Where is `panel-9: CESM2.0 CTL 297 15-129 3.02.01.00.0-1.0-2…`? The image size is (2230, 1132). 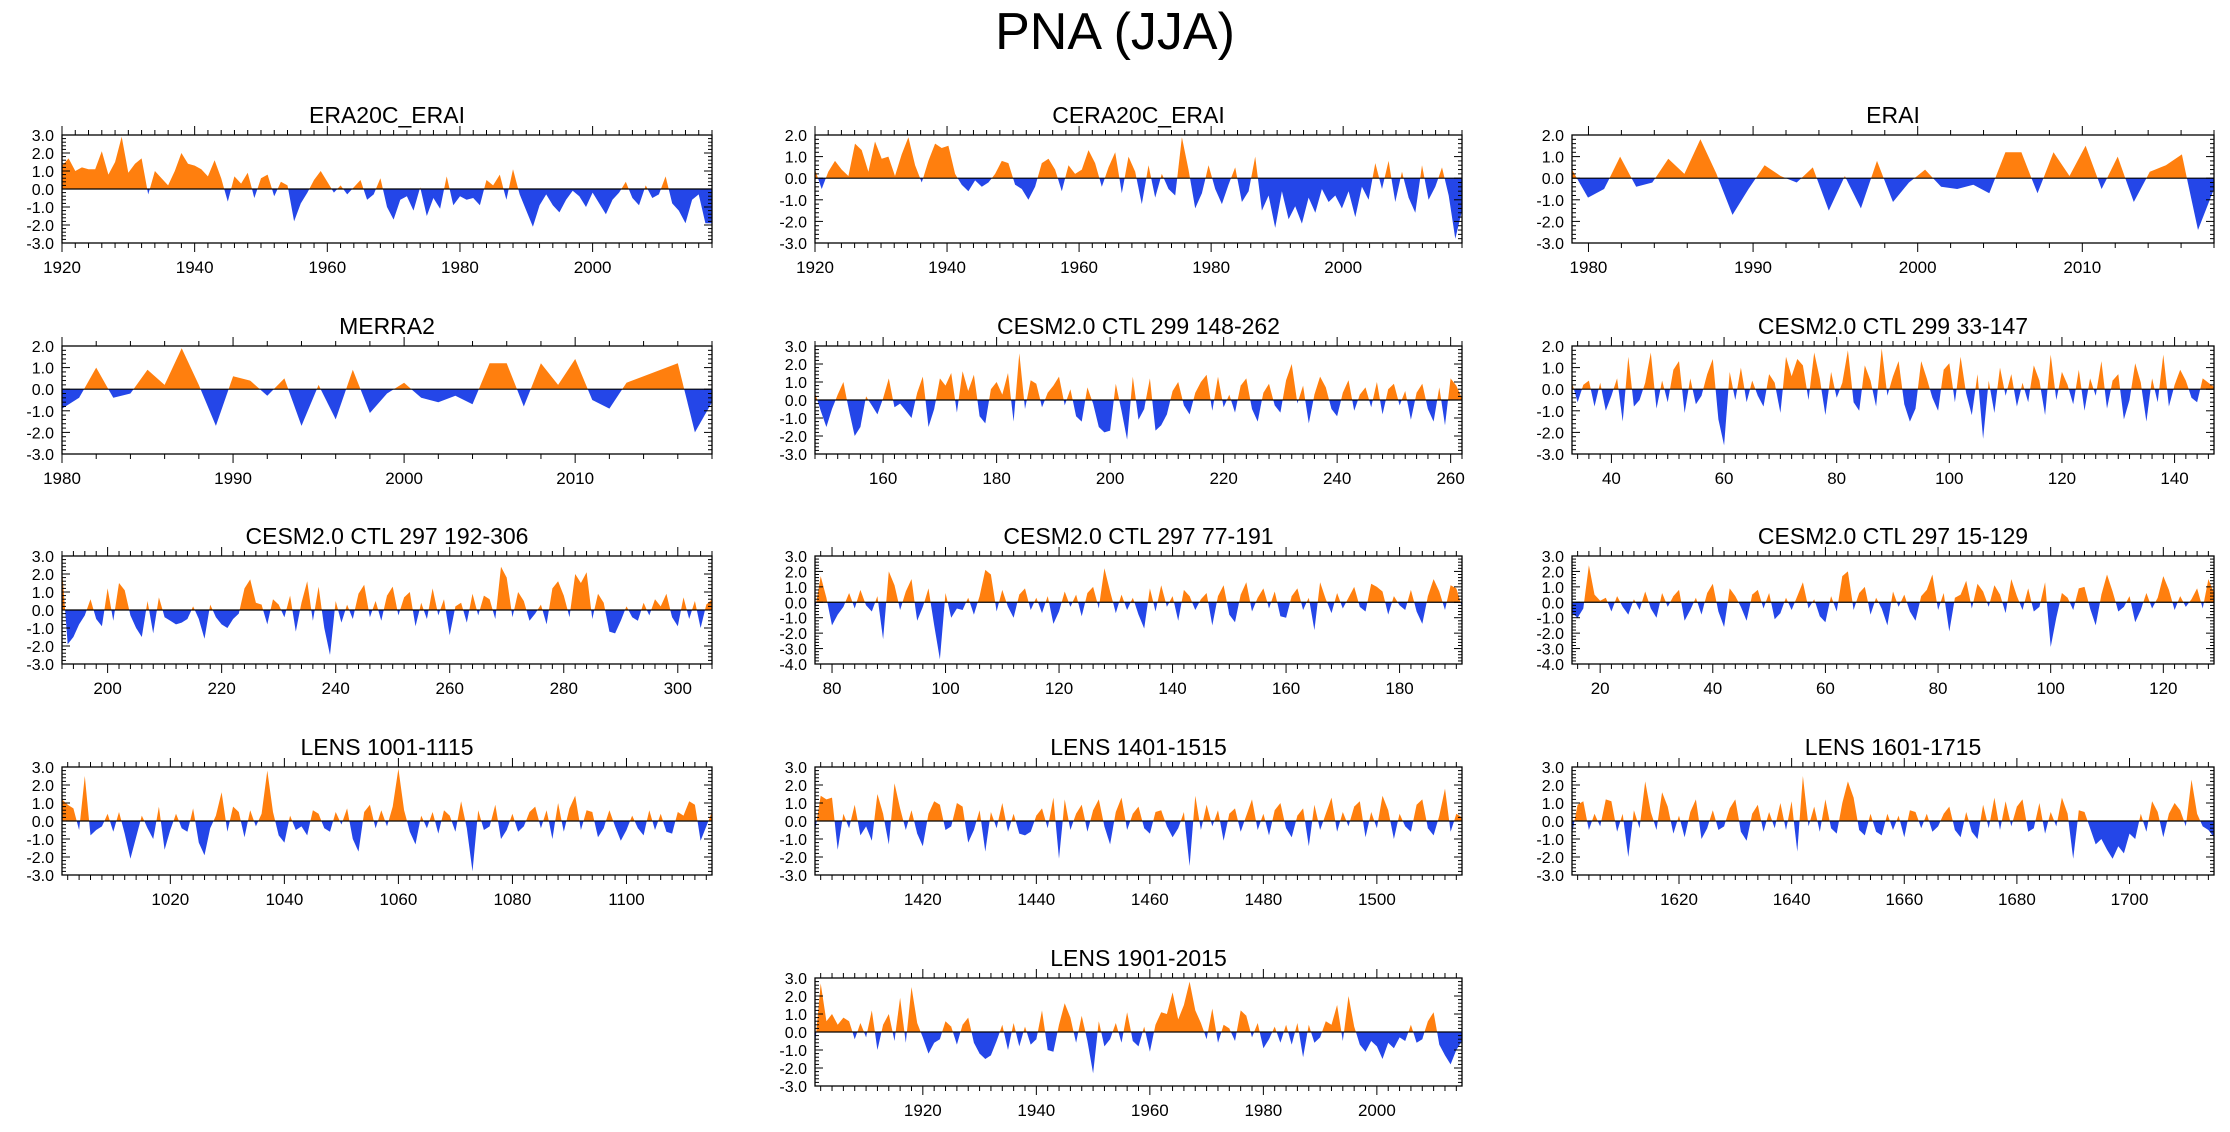 panel-9: CESM2.0 CTL 297 15-129 3.02.01.00.0-1.0-2… is located at coordinates (1875, 610).